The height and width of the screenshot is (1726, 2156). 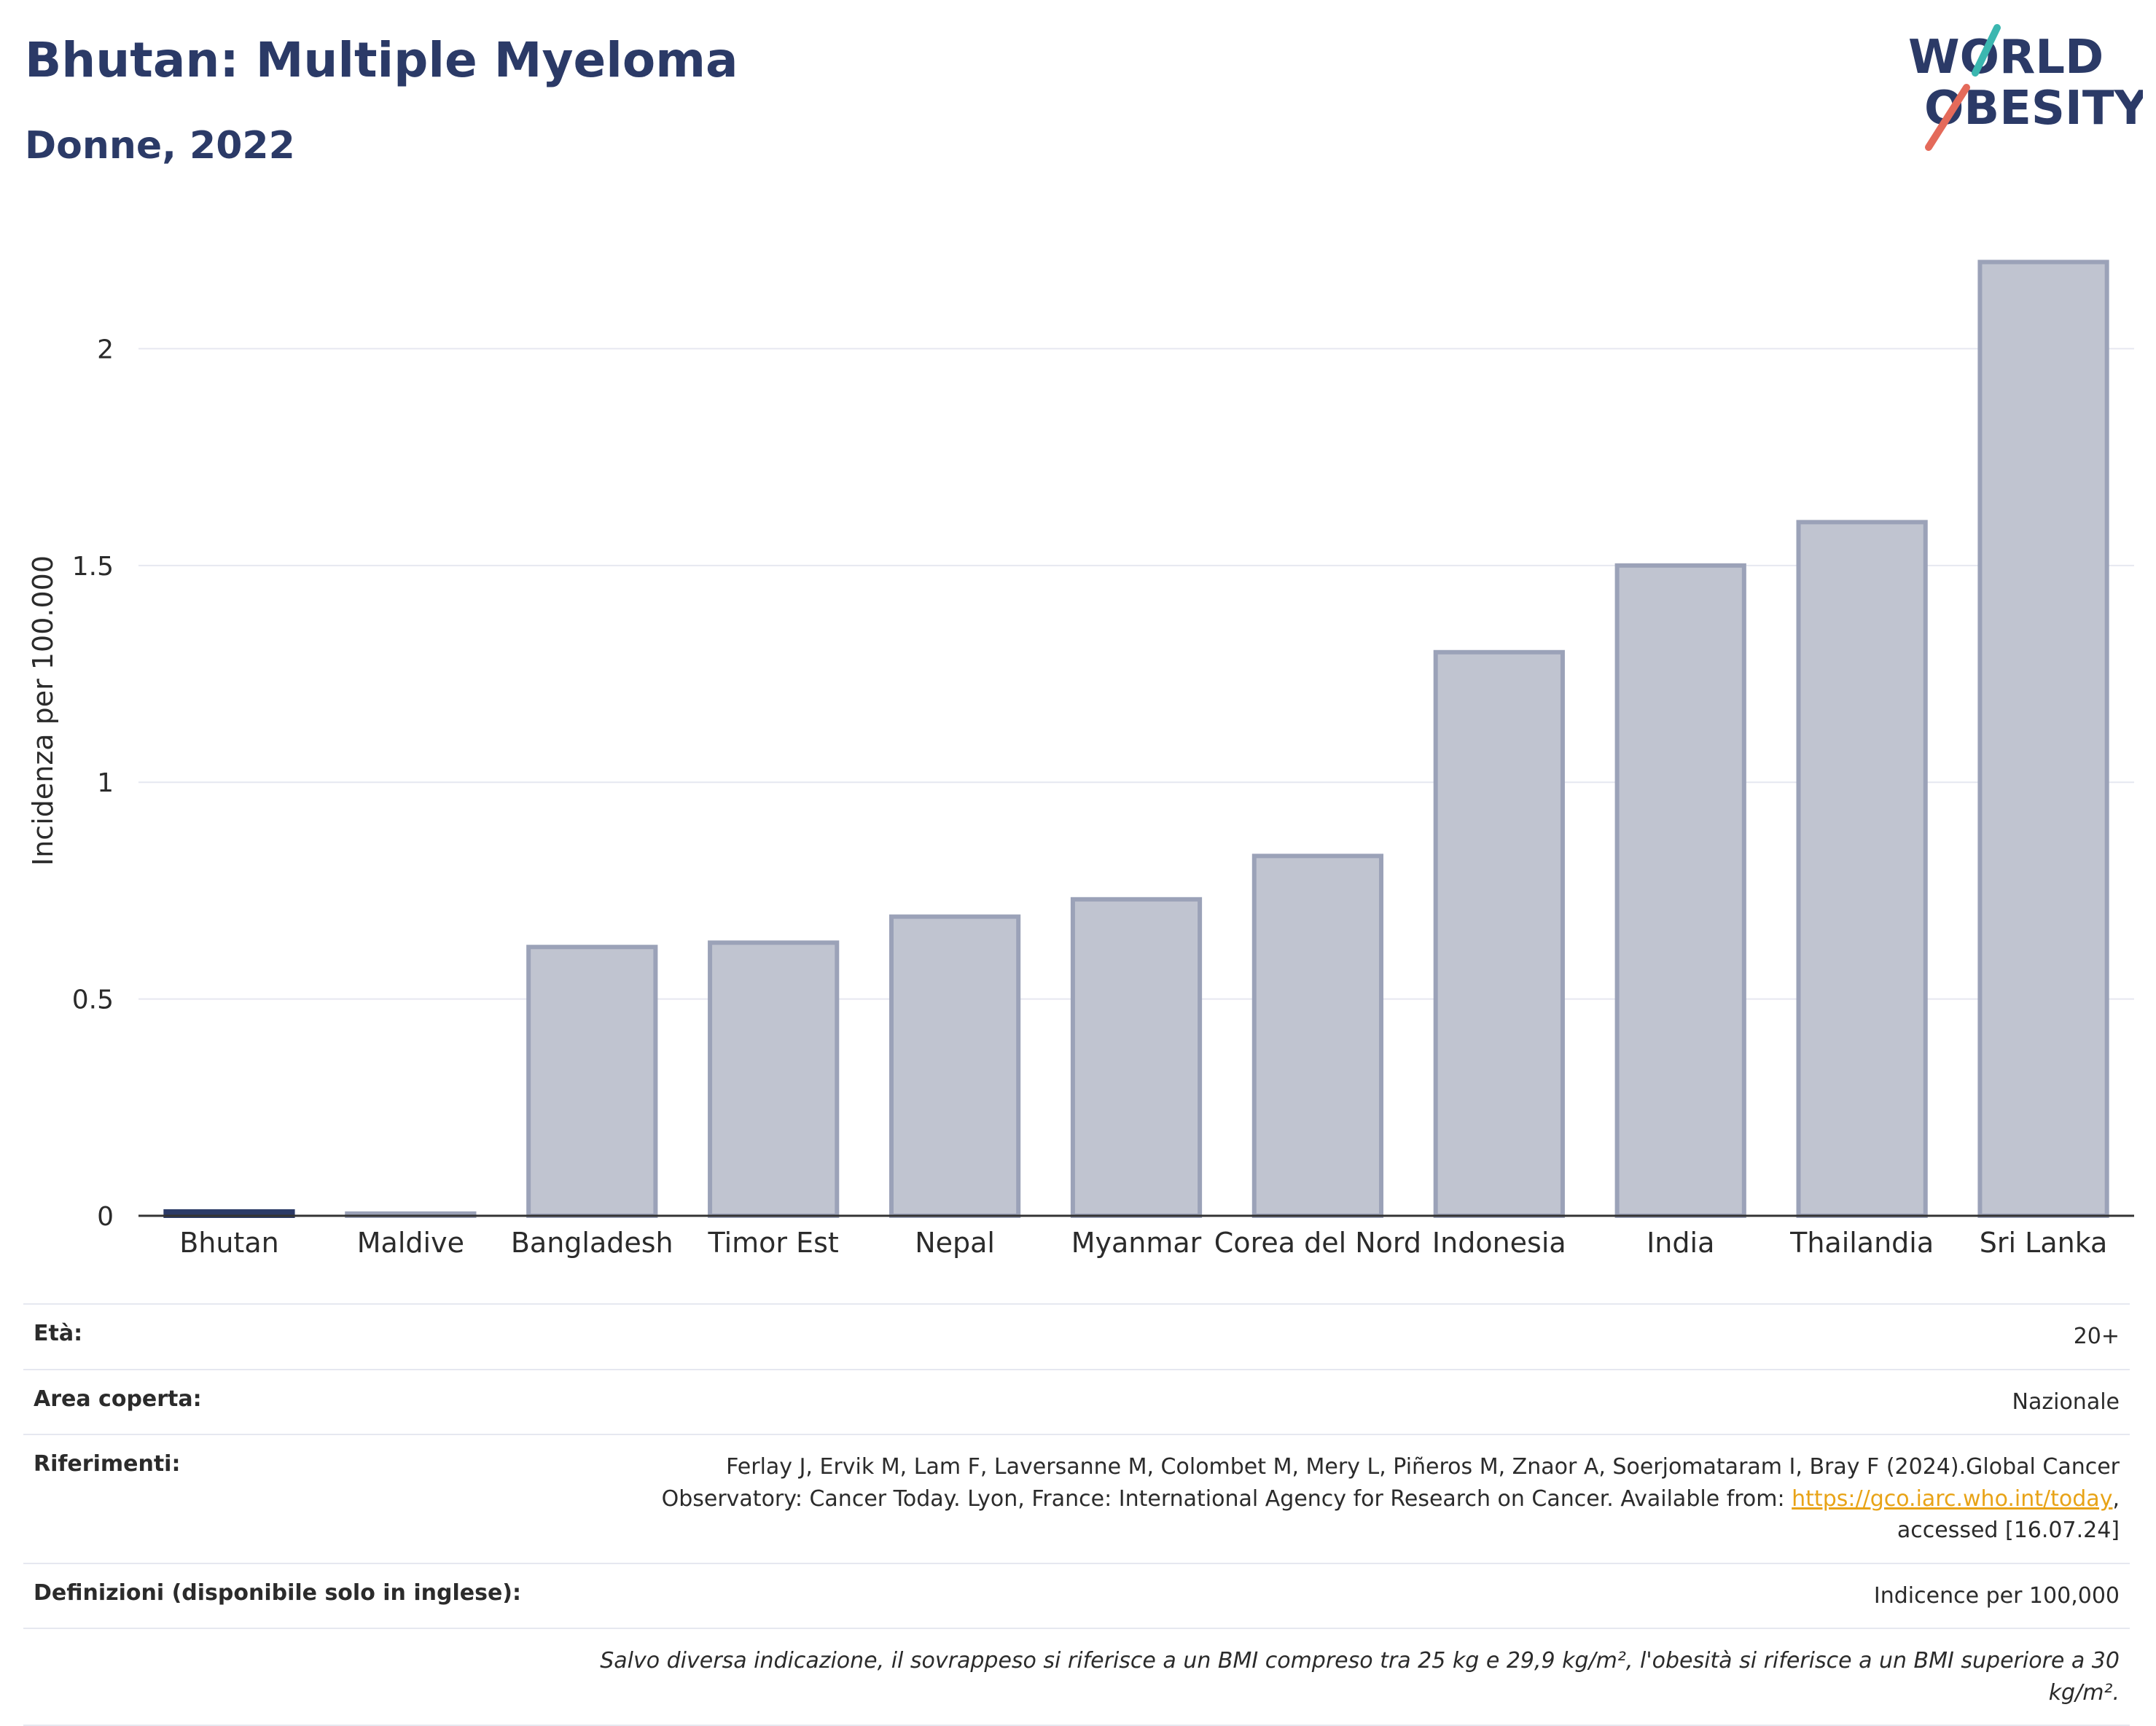 I want to click on x-tick-label: Bangladesh, so click(x=592, y=1243).